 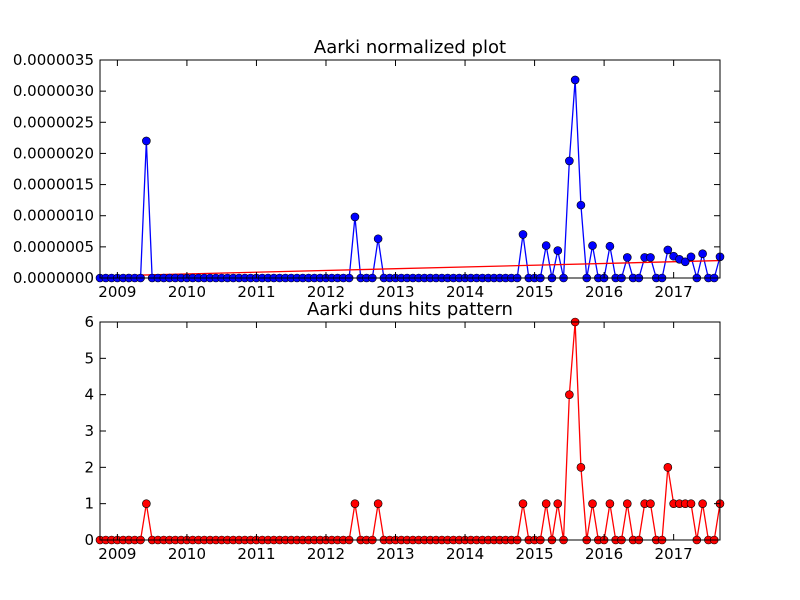 What do you see at coordinates (53, 91) in the screenshot?
I see `y-tick-label: 0.0000030` at bounding box center [53, 91].